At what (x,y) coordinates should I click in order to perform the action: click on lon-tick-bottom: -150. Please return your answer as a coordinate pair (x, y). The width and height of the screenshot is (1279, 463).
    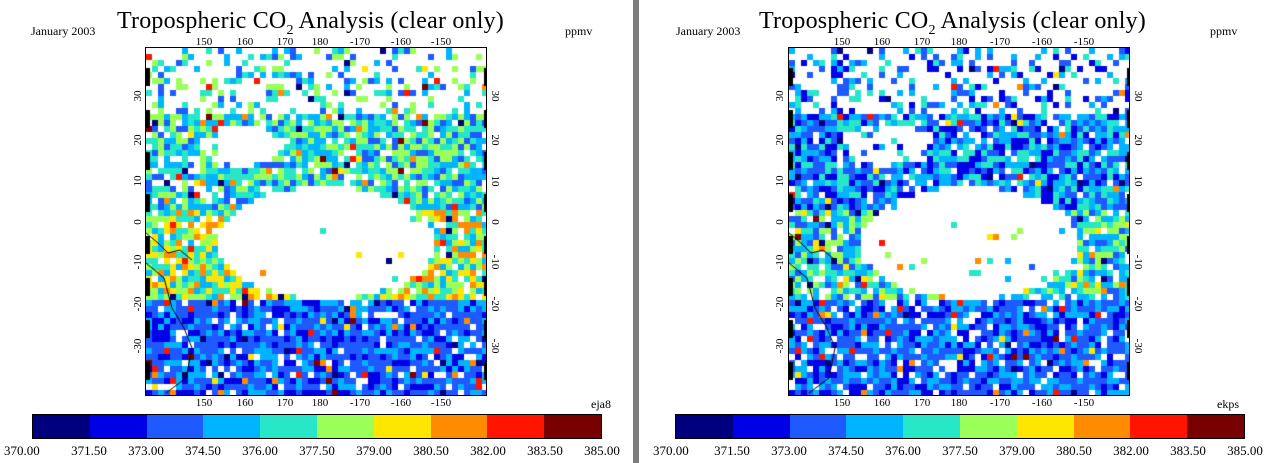
    Looking at the image, I should click on (1084, 403).